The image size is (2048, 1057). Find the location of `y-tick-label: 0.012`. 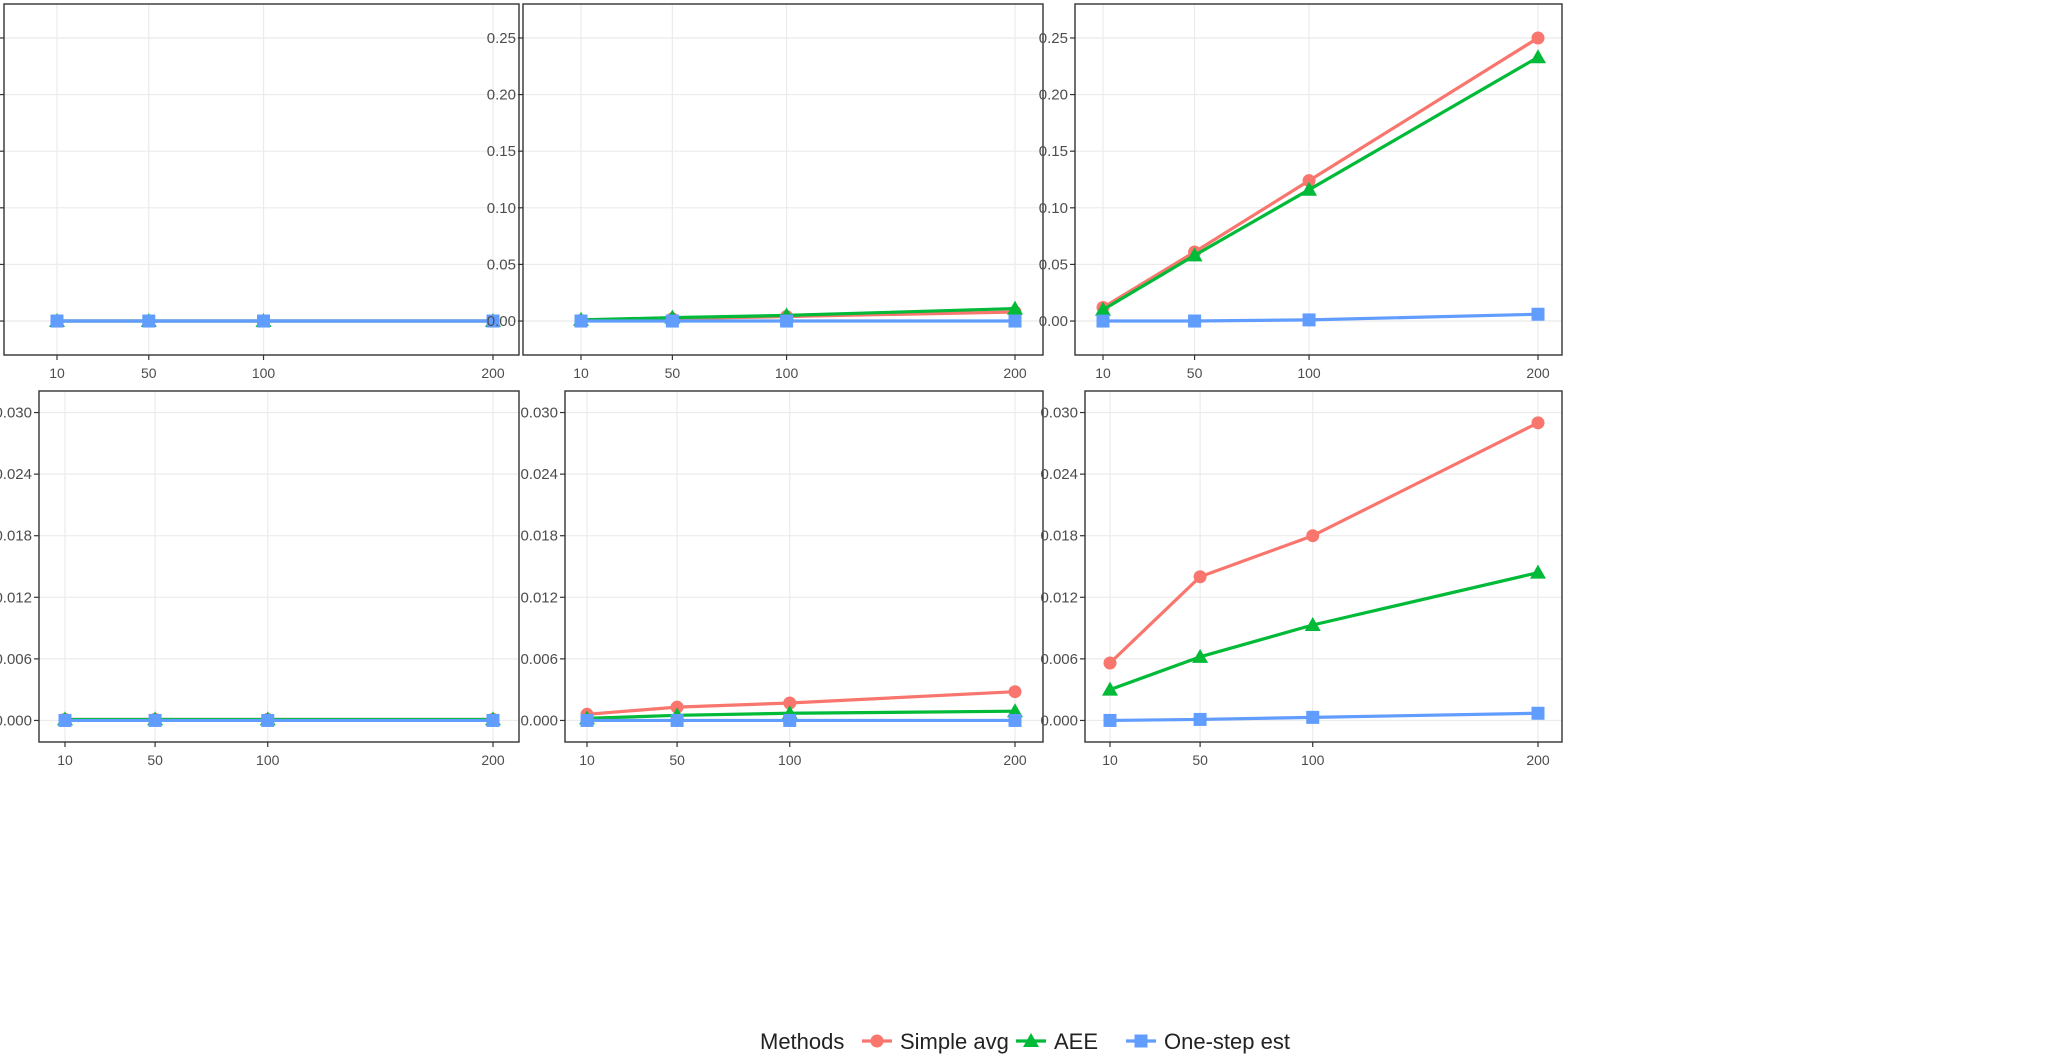

y-tick-label: 0.012 is located at coordinates (539, 597).